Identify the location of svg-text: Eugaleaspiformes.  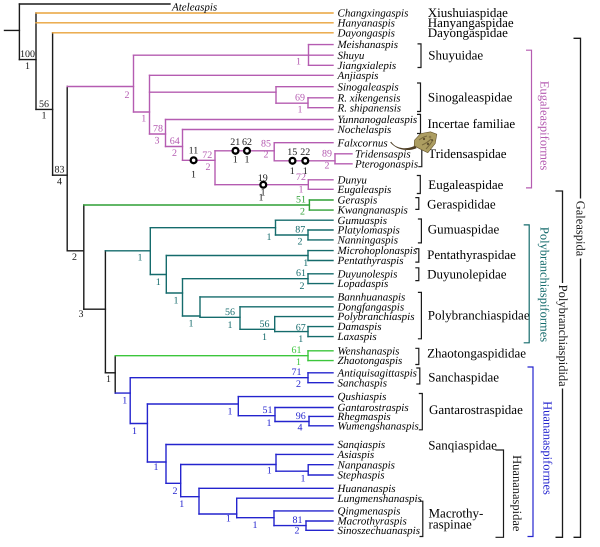
(545, 126).